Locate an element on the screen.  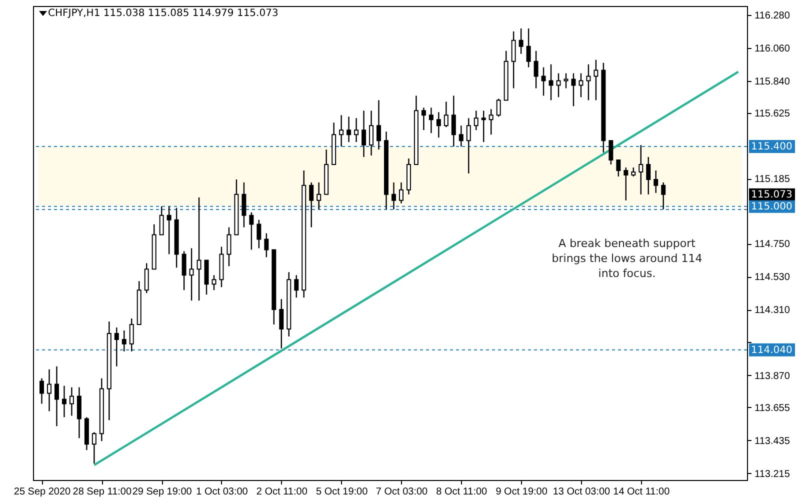
y-tick-label: 113.215 is located at coordinates (772, 474).